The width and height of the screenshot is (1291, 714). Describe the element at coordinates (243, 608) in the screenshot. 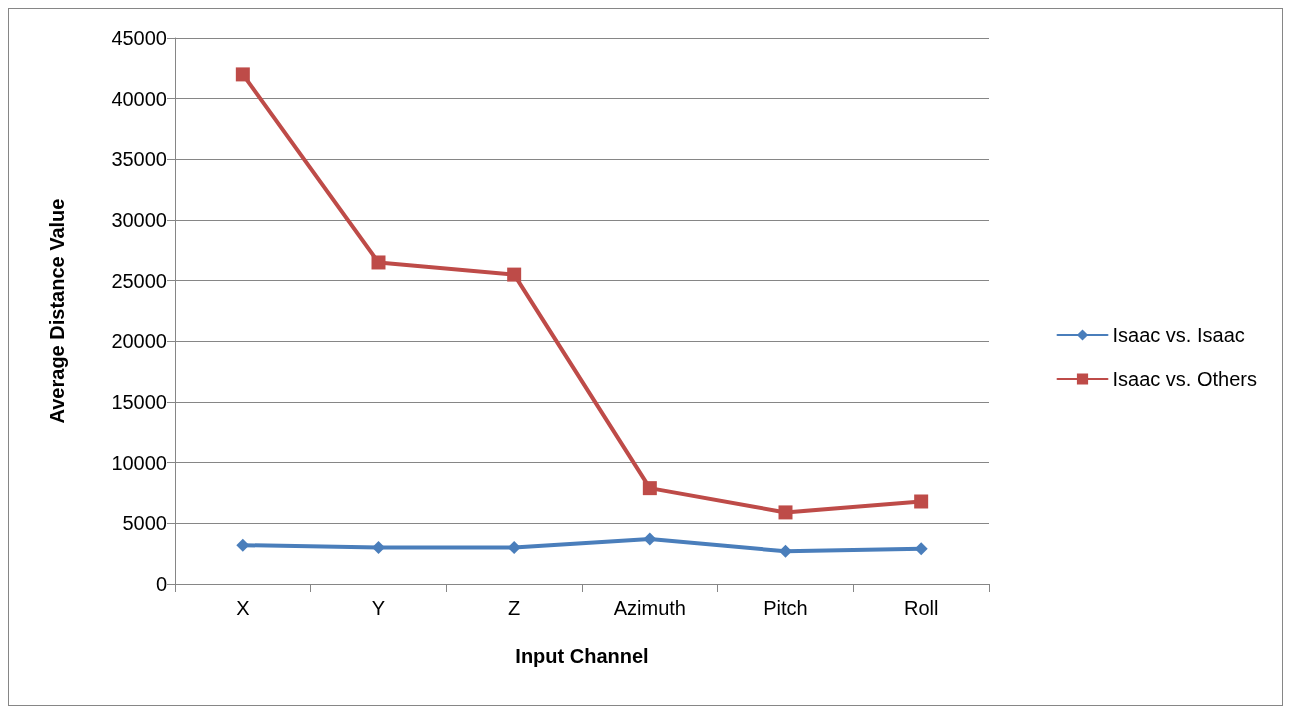

I see `x-tick-label: X` at that location.